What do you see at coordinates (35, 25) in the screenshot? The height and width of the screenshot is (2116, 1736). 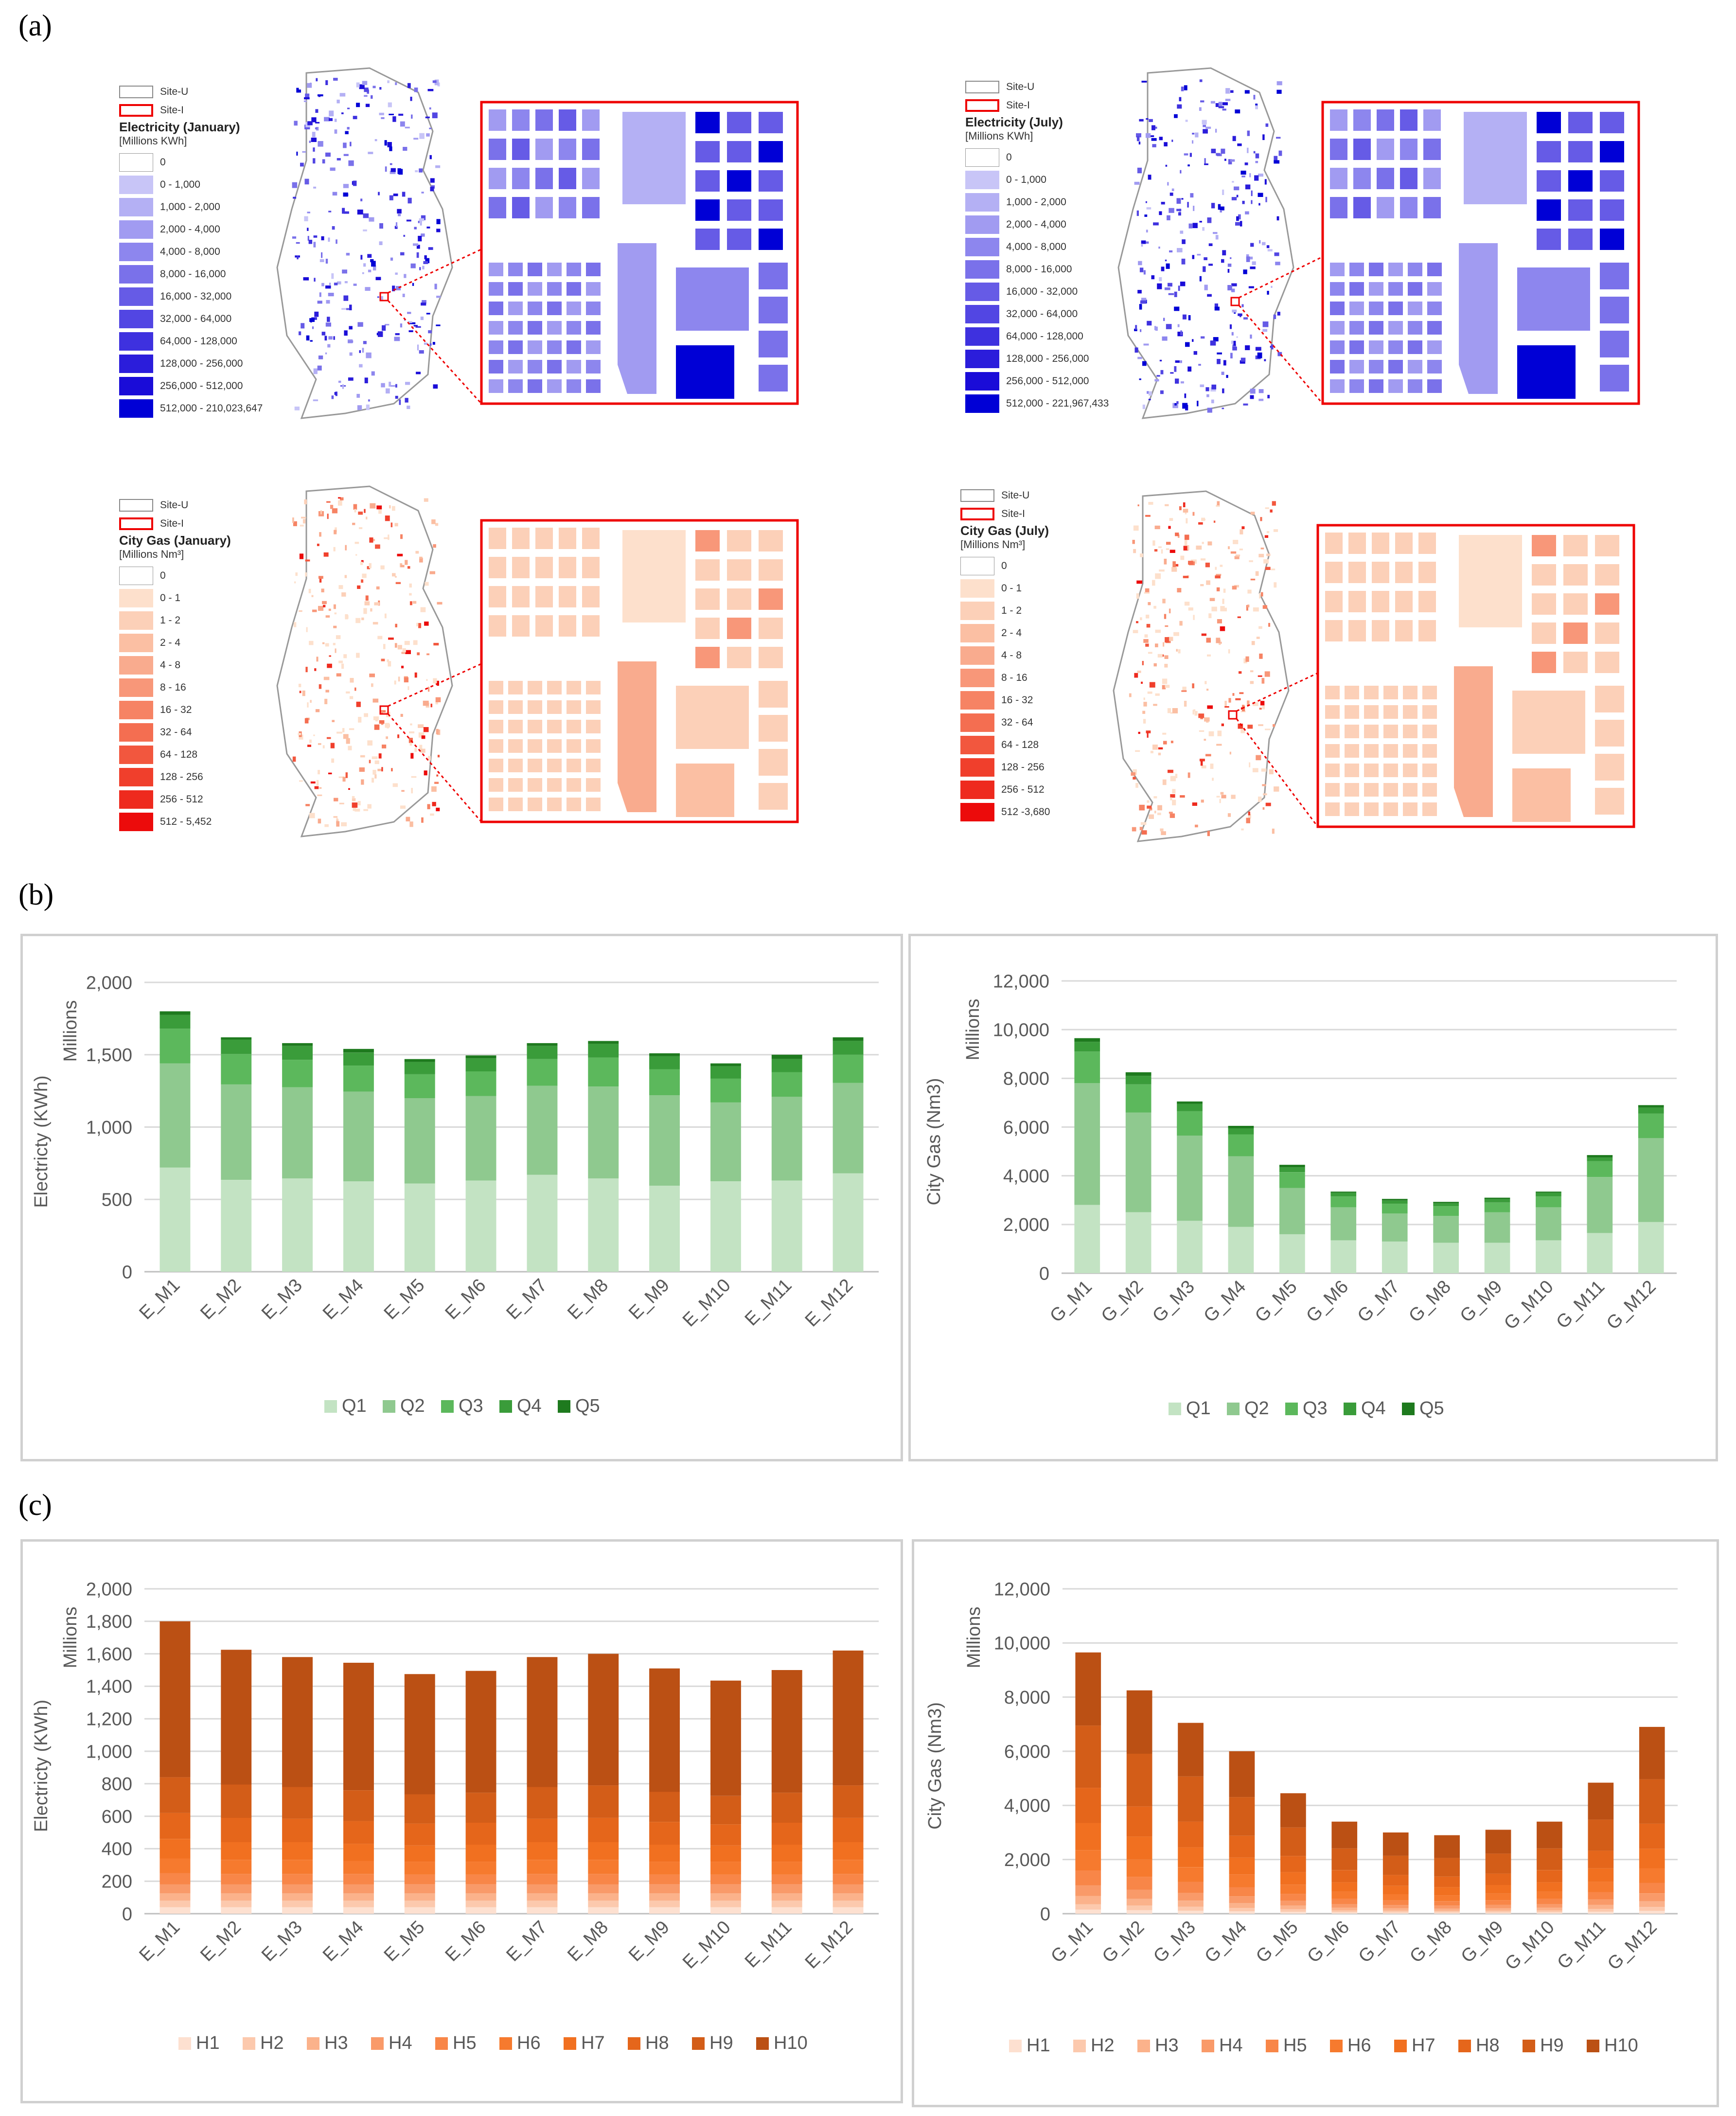 I see `panel-label-a: (a)` at bounding box center [35, 25].